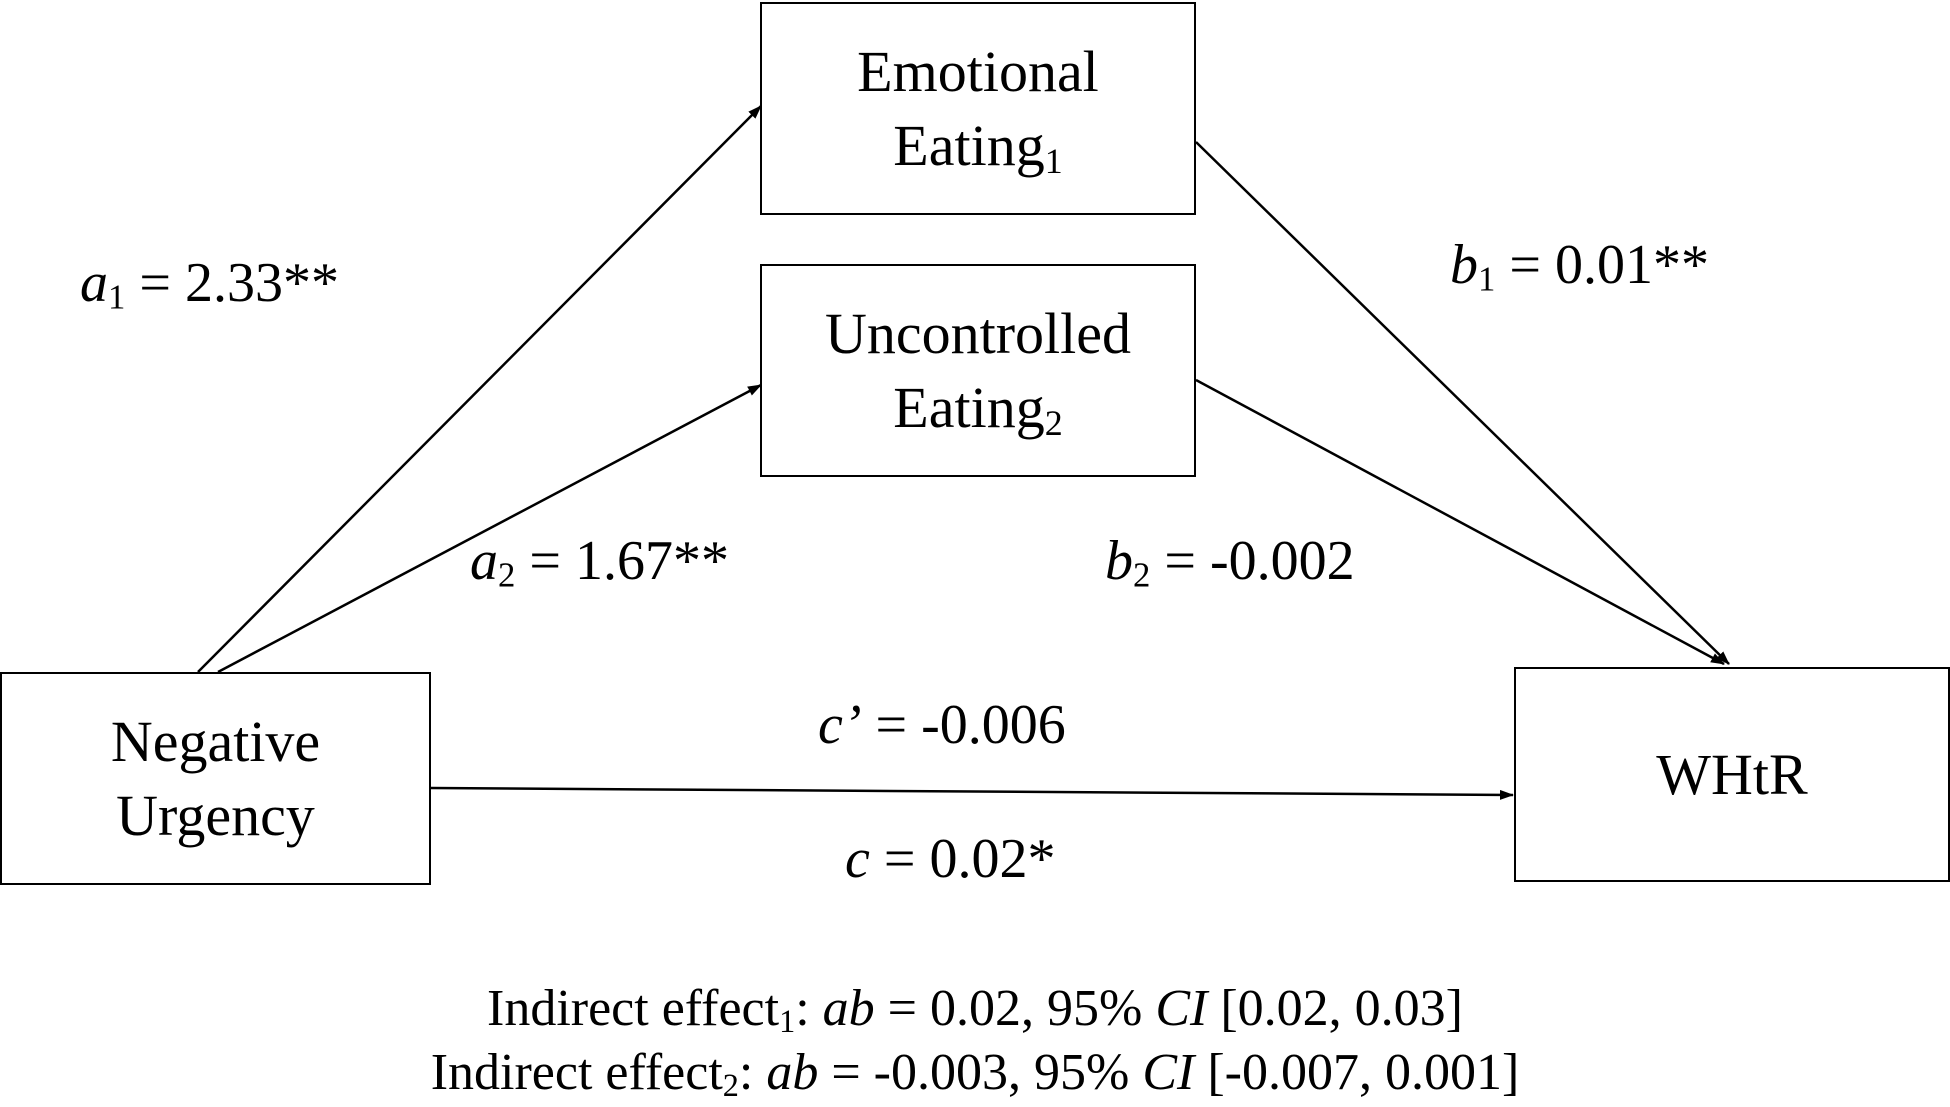  Describe the element at coordinates (950, 859) in the screenshot. I see `path-label-c: c = 0.02*` at that location.